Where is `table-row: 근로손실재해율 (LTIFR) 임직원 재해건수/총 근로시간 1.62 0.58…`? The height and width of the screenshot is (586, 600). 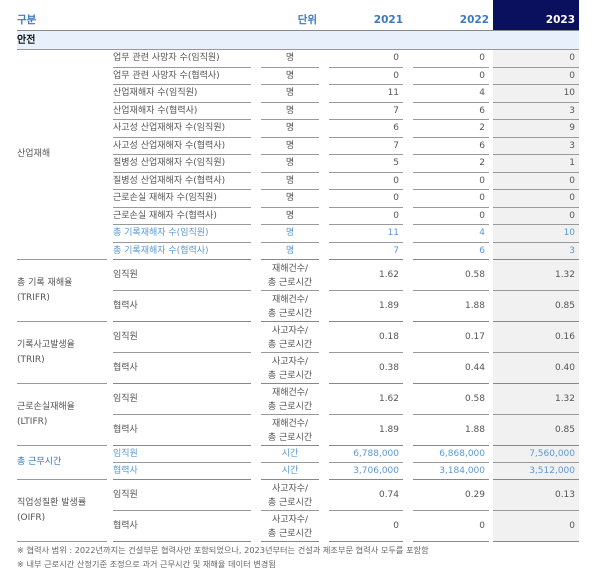 table-row: 근로손실재해율 (LTIFR) 임직원 재해건수/총 근로시간 1.62 0.58… is located at coordinates (298, 415).